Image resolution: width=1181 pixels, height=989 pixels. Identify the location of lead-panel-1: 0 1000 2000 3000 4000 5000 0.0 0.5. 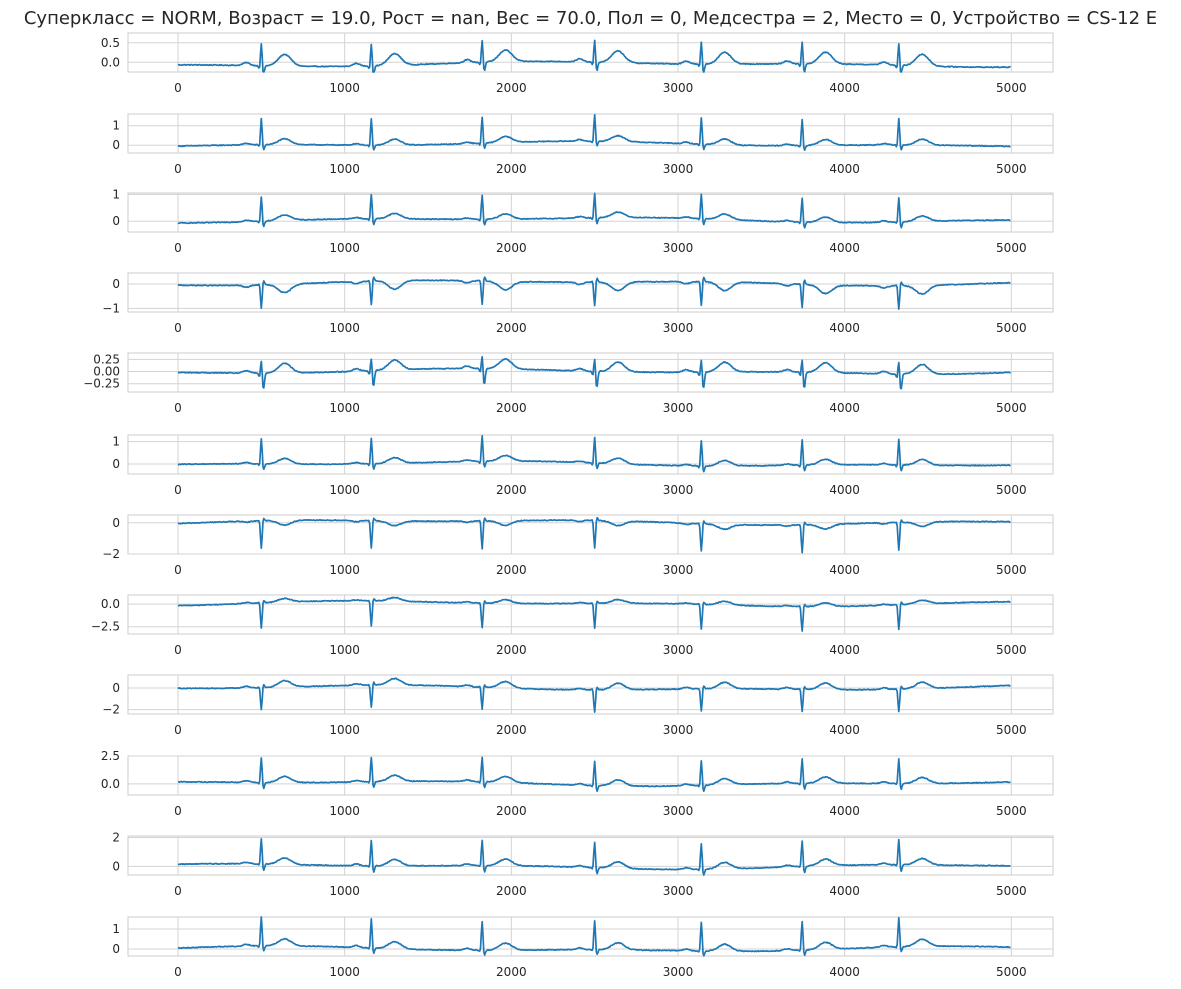
(577, 63).